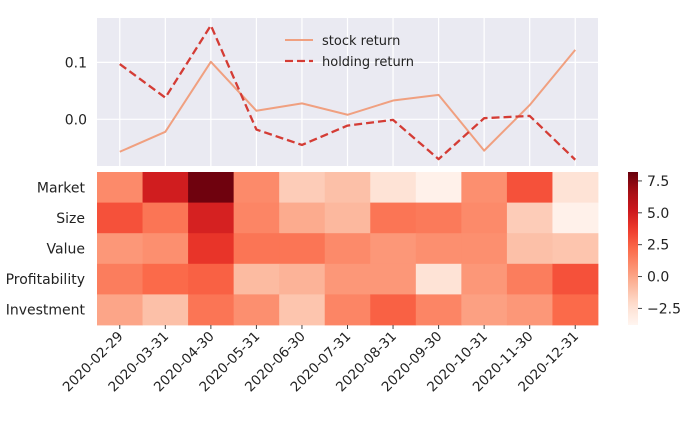  What do you see at coordinates (658, 246) in the screenshot?
I see `colorbar-tick-label: 2.5` at bounding box center [658, 246].